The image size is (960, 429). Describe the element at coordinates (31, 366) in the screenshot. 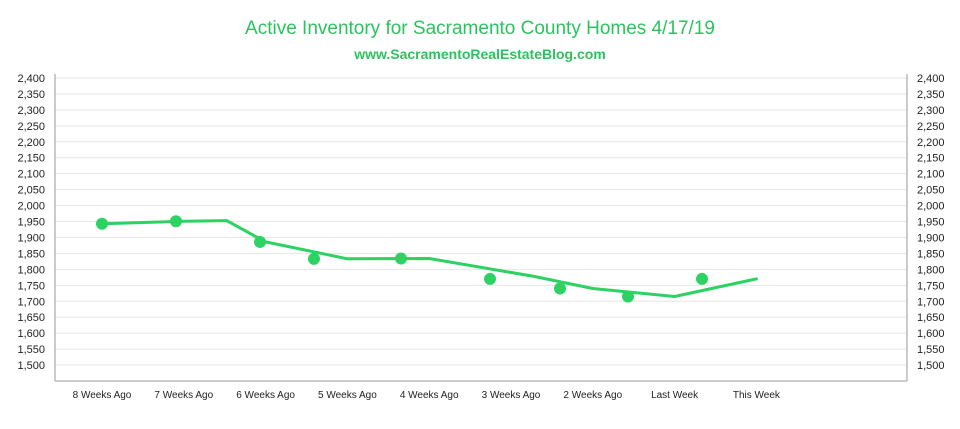

I see `y-tick-label-left: 1,500` at that location.